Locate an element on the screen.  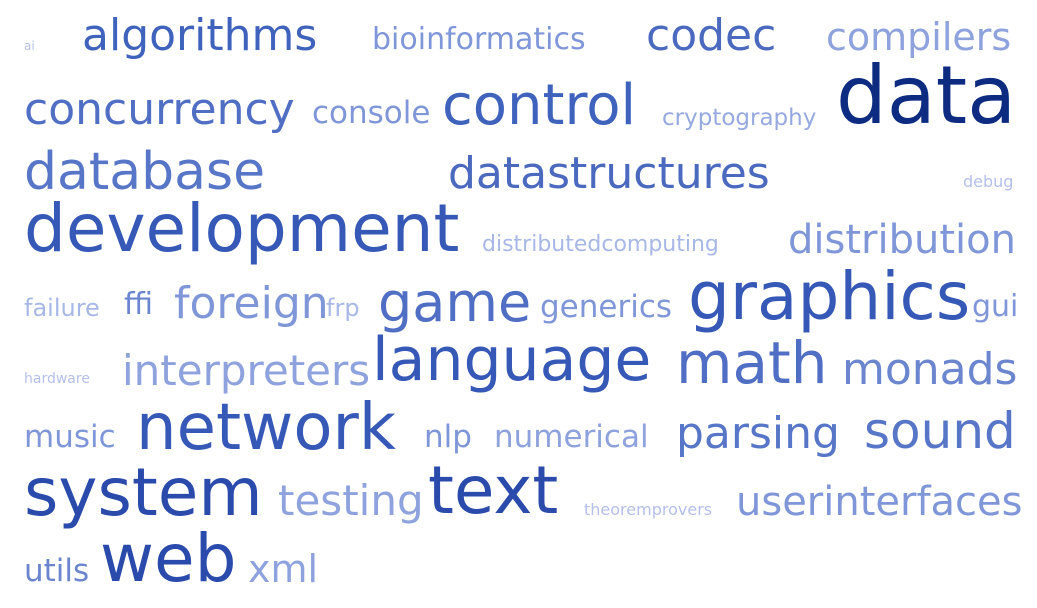
tag-debug: debug is located at coordinates (988, 181).